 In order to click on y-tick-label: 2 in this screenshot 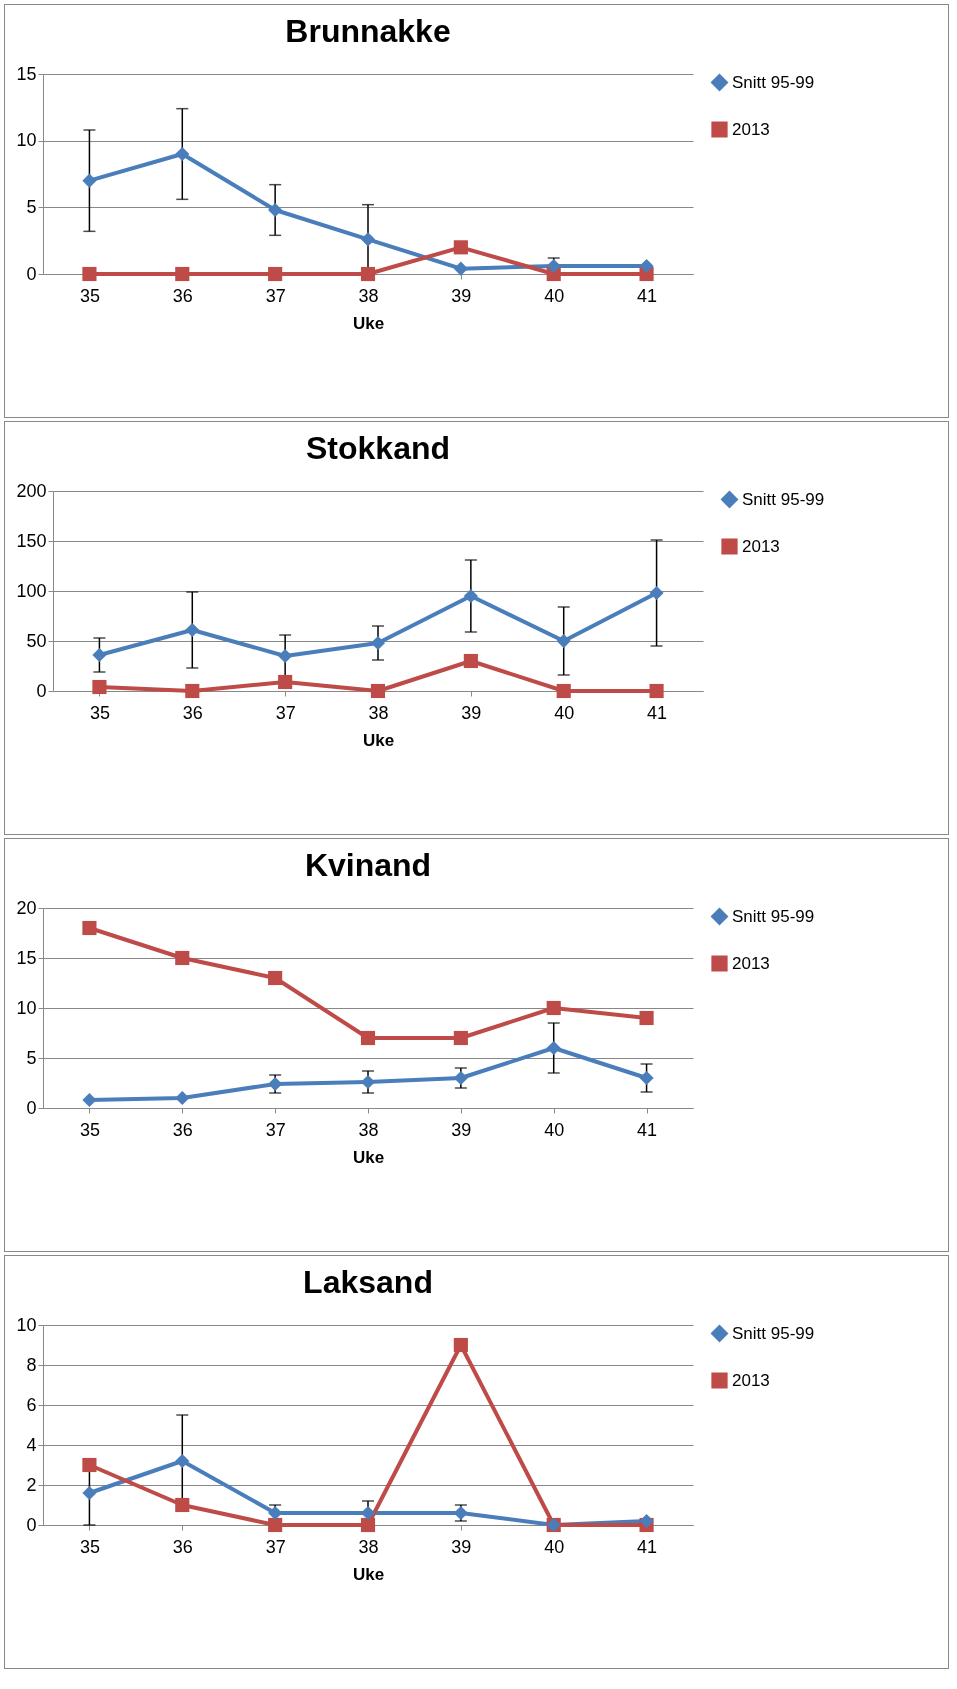, I will do `click(31, 1484)`.